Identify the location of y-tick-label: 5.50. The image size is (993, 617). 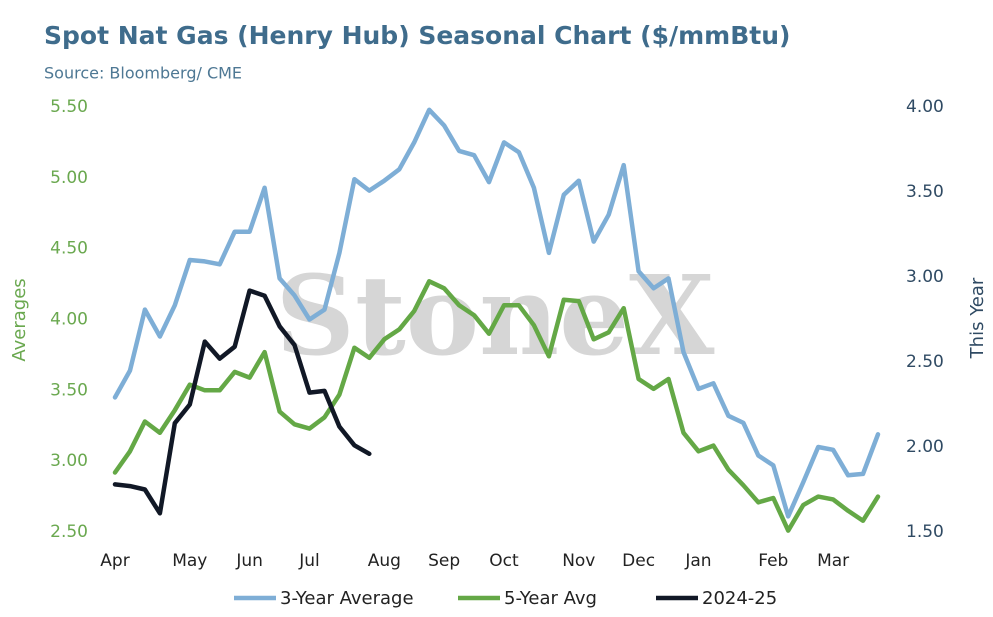
(69, 107).